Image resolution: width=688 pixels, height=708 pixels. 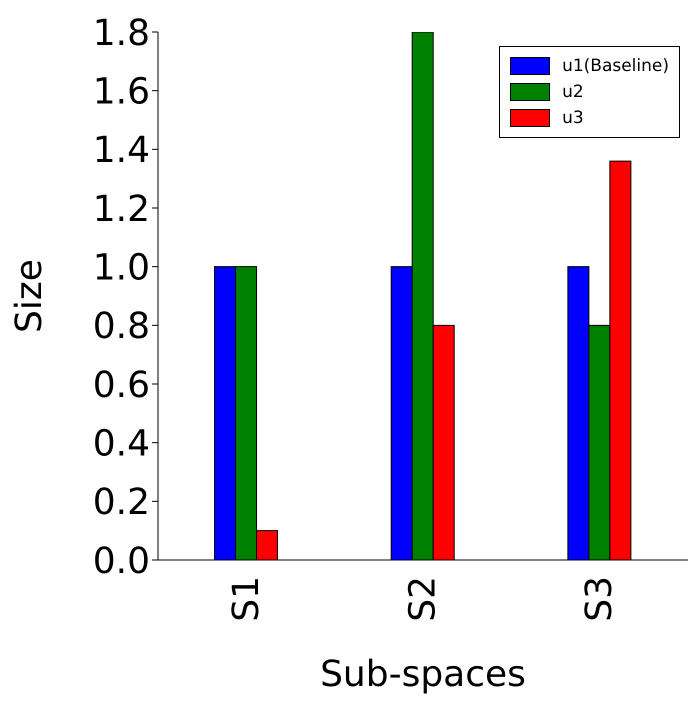 I want to click on x-tick-label: S2, so click(x=423, y=599).